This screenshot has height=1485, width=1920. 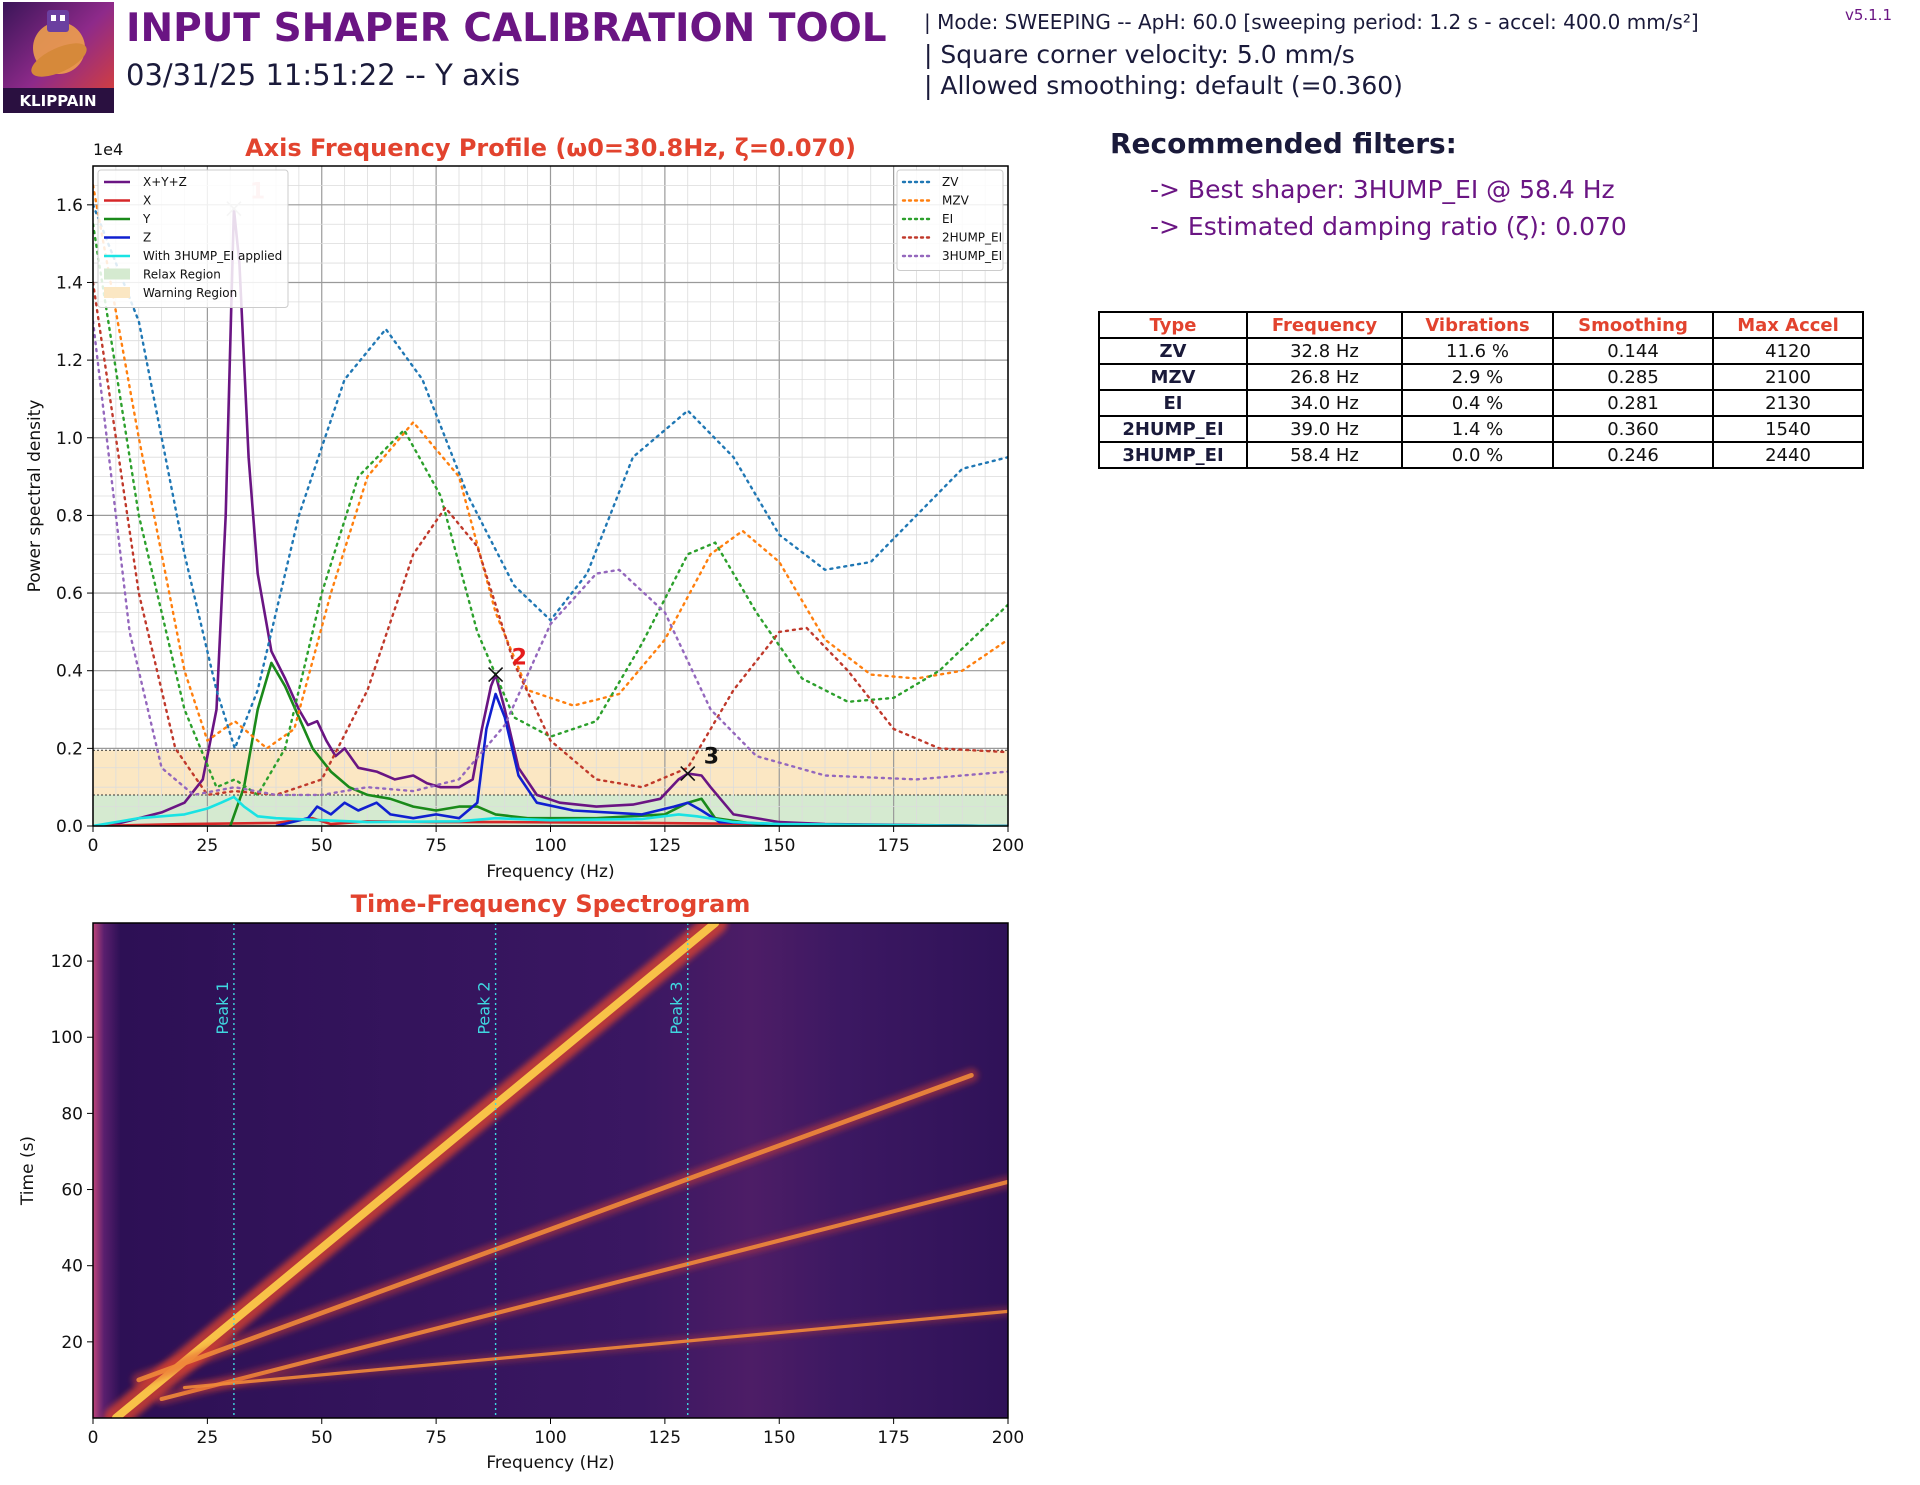 What do you see at coordinates (69, 283) in the screenshot?
I see `y-tick-label: 1.4` at bounding box center [69, 283].